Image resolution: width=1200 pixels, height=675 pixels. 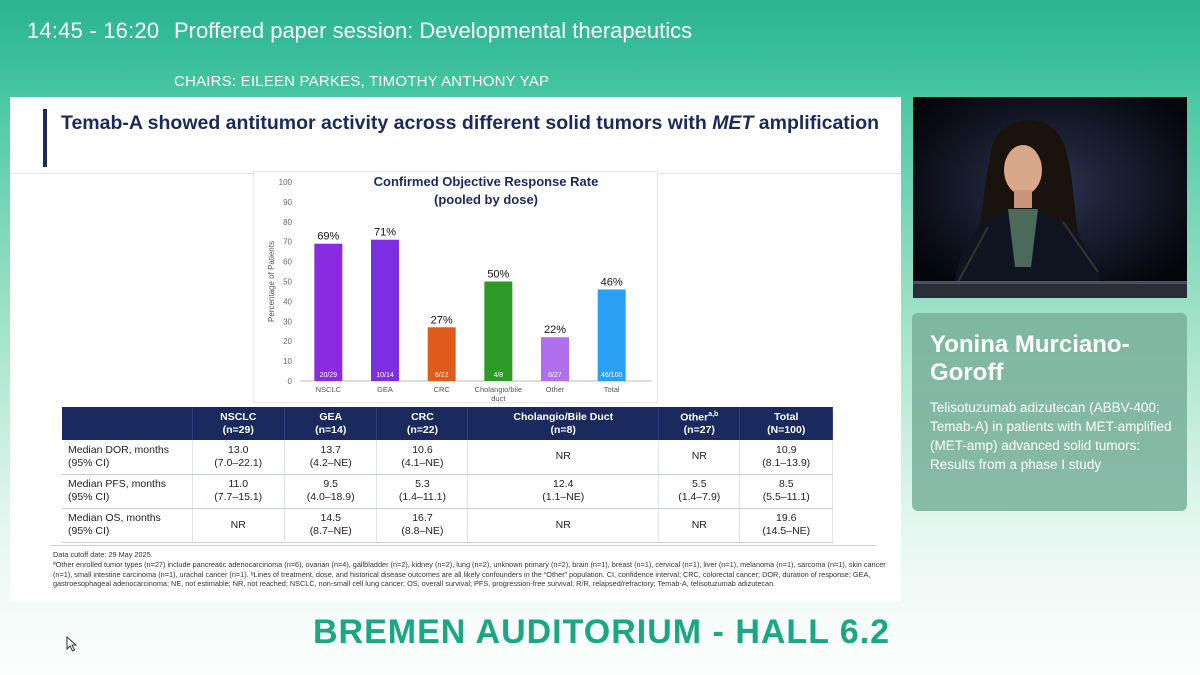 I want to click on chart-title: Confirmed Objective Response Rate, so click(x=486, y=181).